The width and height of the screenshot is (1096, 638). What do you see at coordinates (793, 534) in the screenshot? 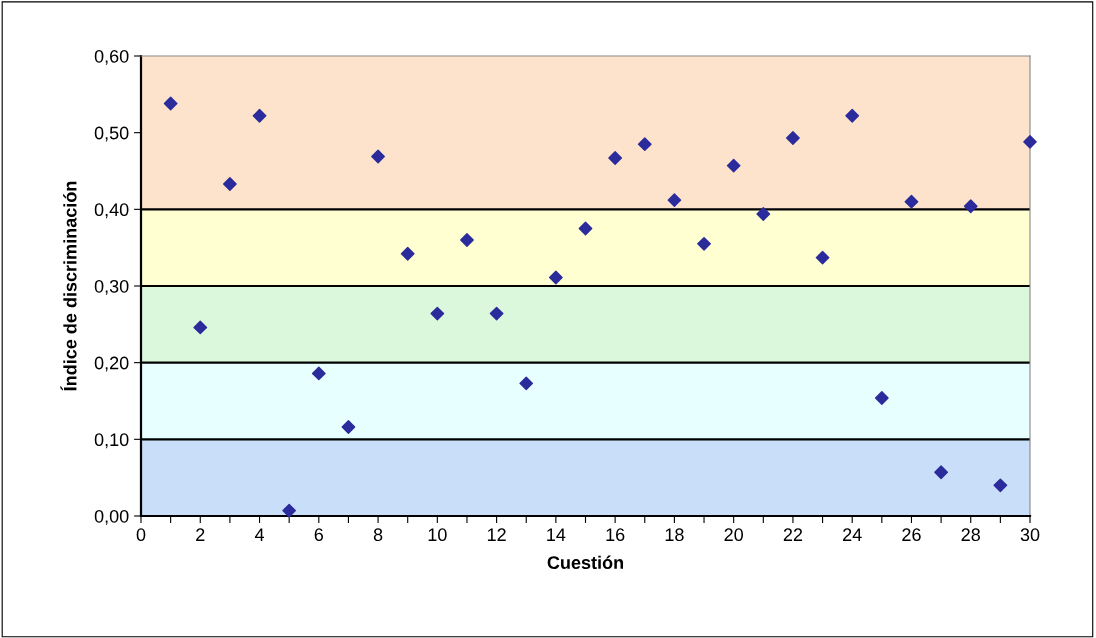
I see `x-tick-label: 22` at bounding box center [793, 534].